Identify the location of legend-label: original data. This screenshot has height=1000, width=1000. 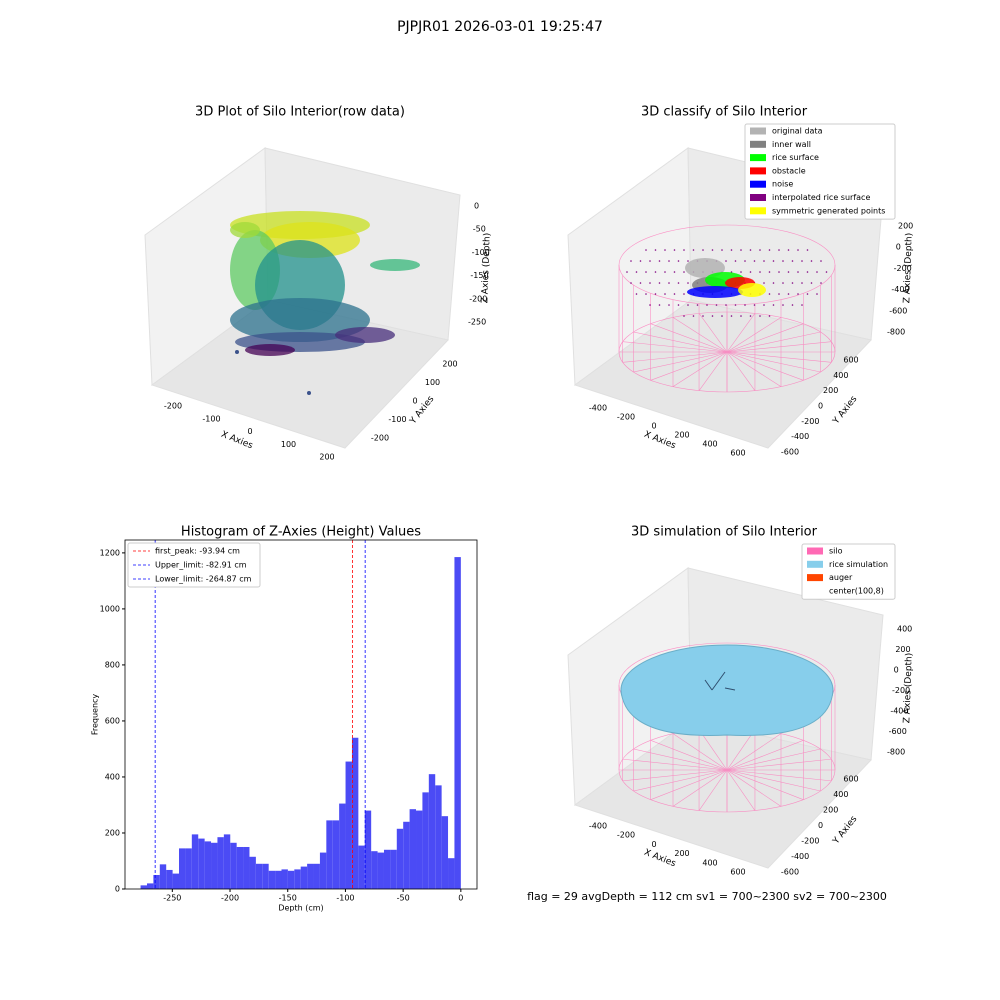
(797, 131).